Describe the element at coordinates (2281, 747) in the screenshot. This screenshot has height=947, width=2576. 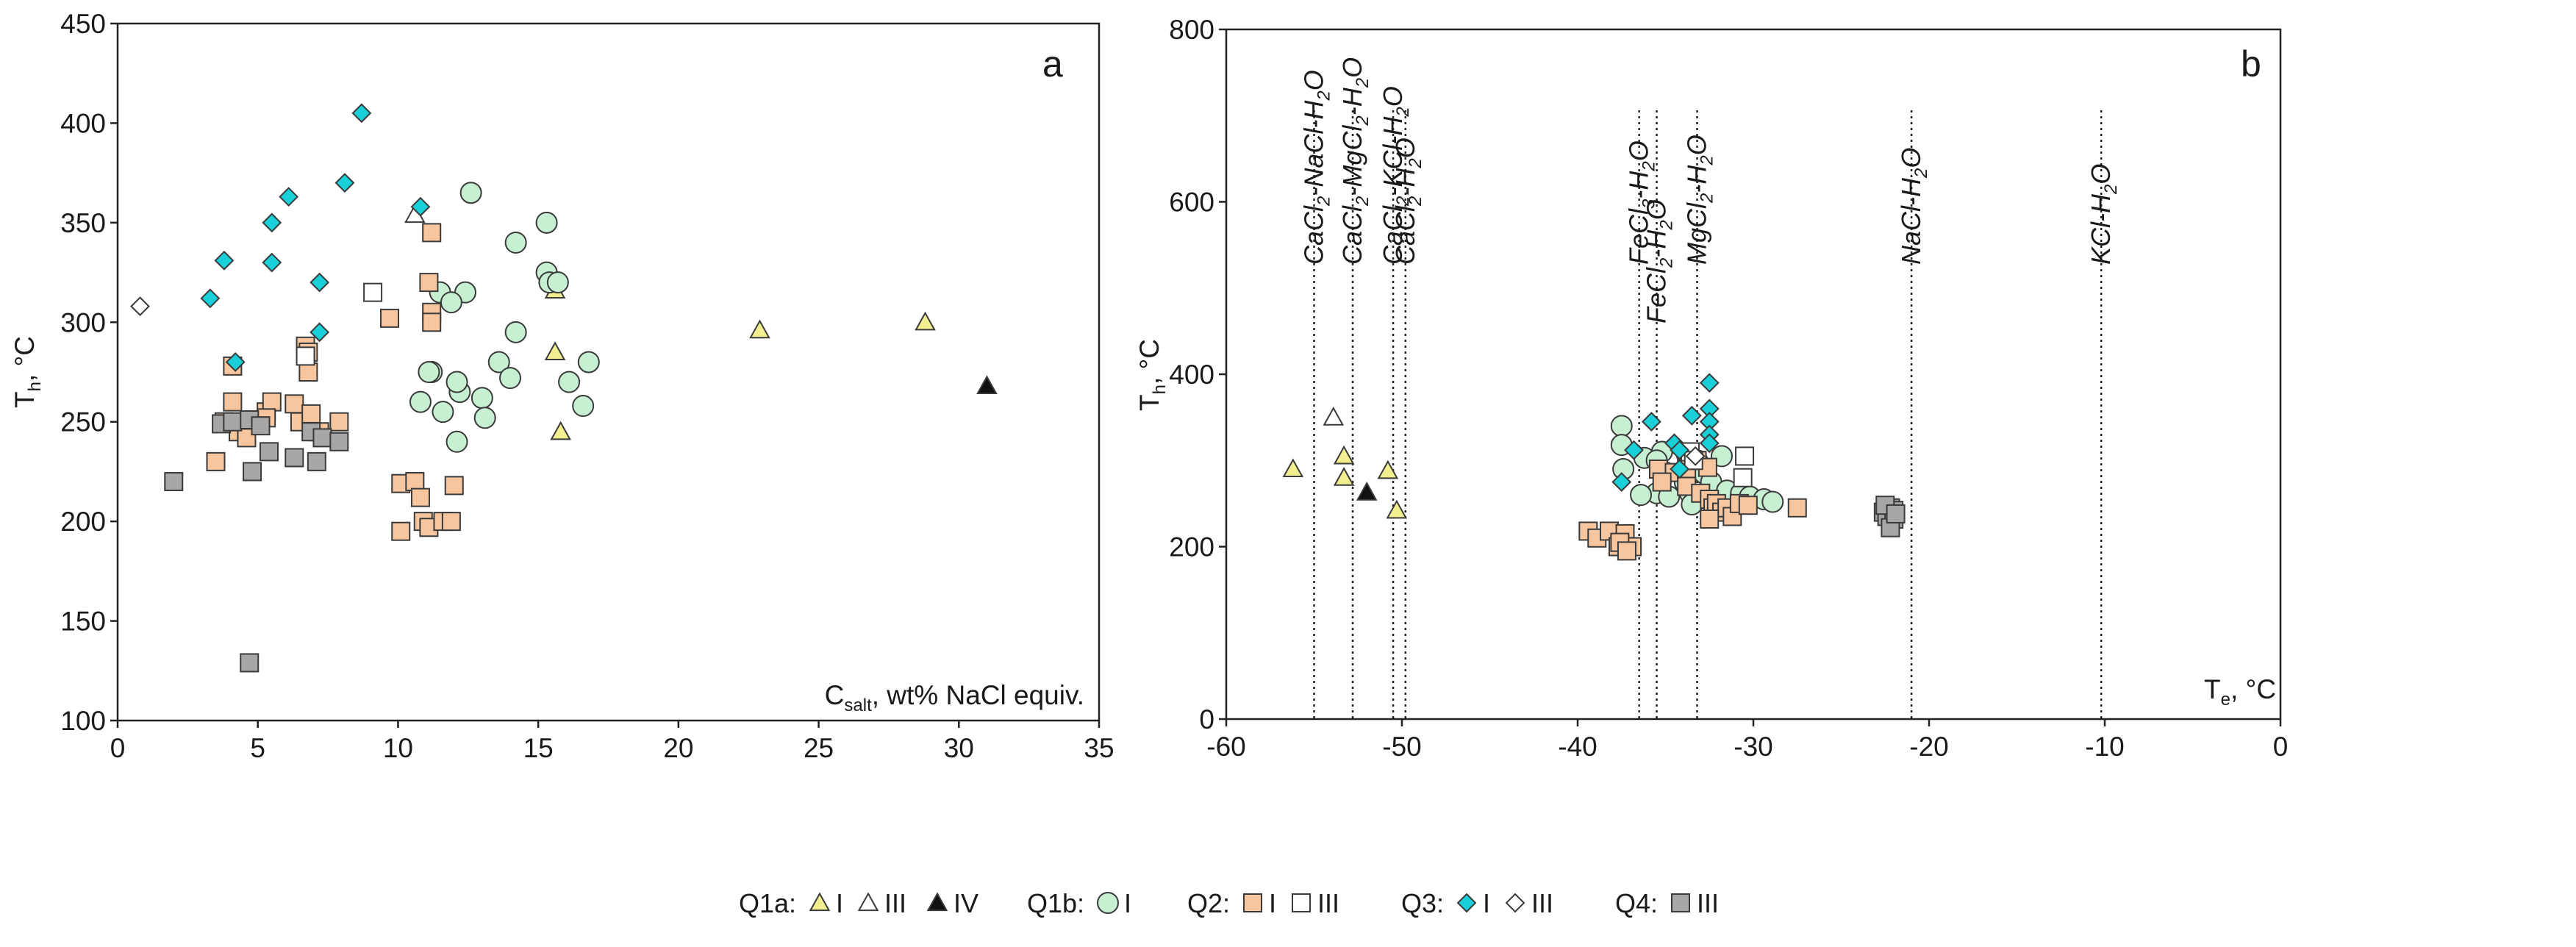
I see `chart-b-xtick-label: 0` at that location.